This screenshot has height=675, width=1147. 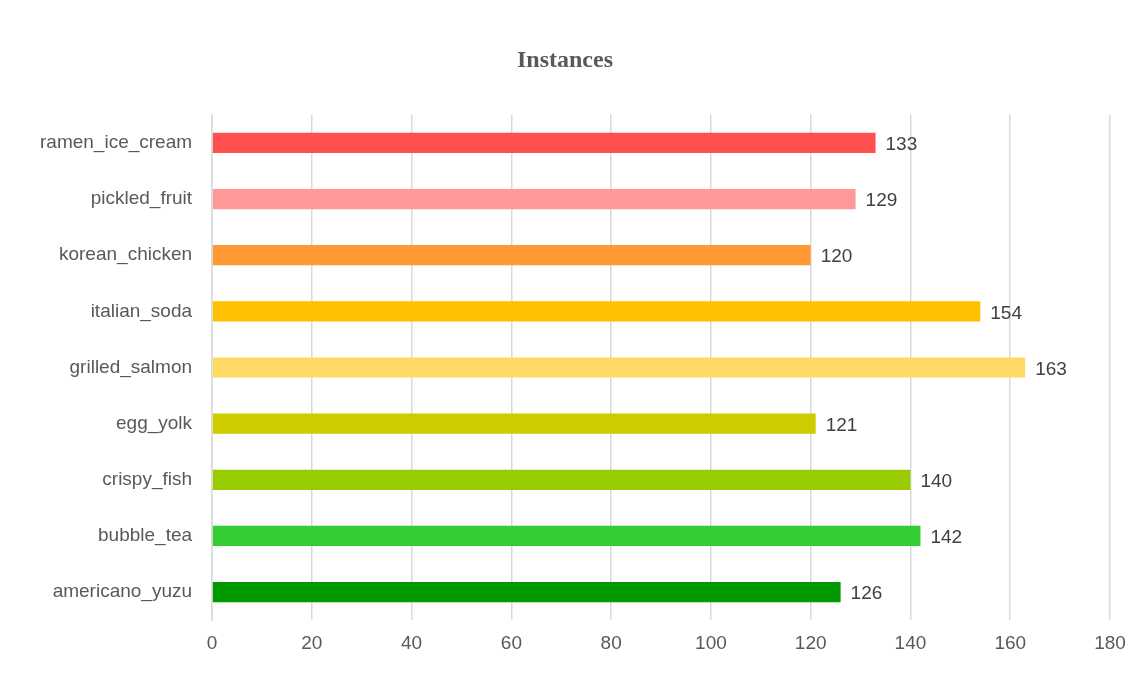 I want to click on x-tick-label: 100, so click(x=711, y=642).